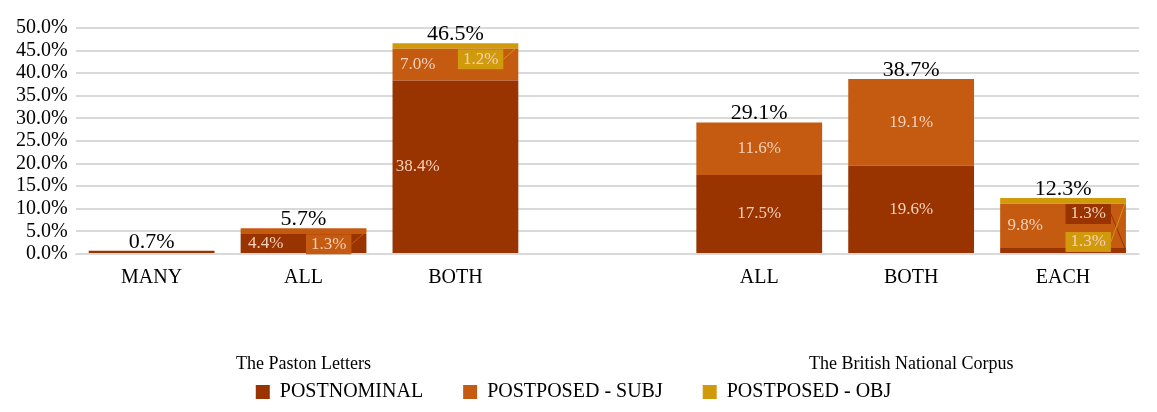 The image size is (1157, 412). I want to click on y-tick-label: 35.0%, so click(41, 94).